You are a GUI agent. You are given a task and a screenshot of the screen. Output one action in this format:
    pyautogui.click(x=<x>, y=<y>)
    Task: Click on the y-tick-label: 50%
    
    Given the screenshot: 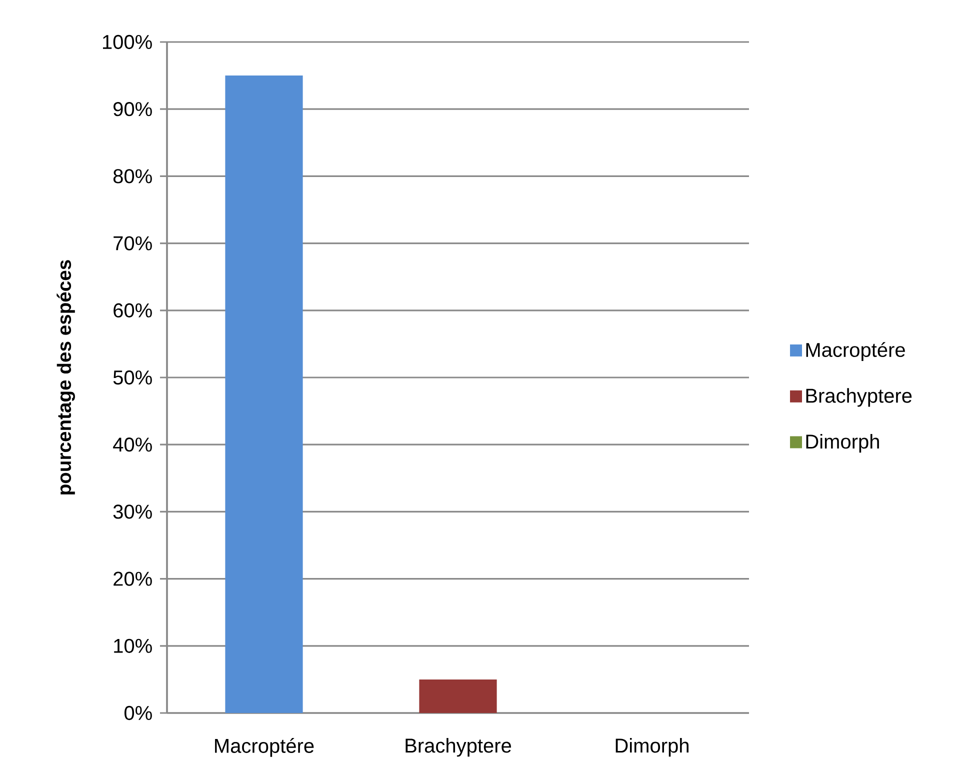 What is the action you would take?
    pyautogui.click(x=132, y=377)
    